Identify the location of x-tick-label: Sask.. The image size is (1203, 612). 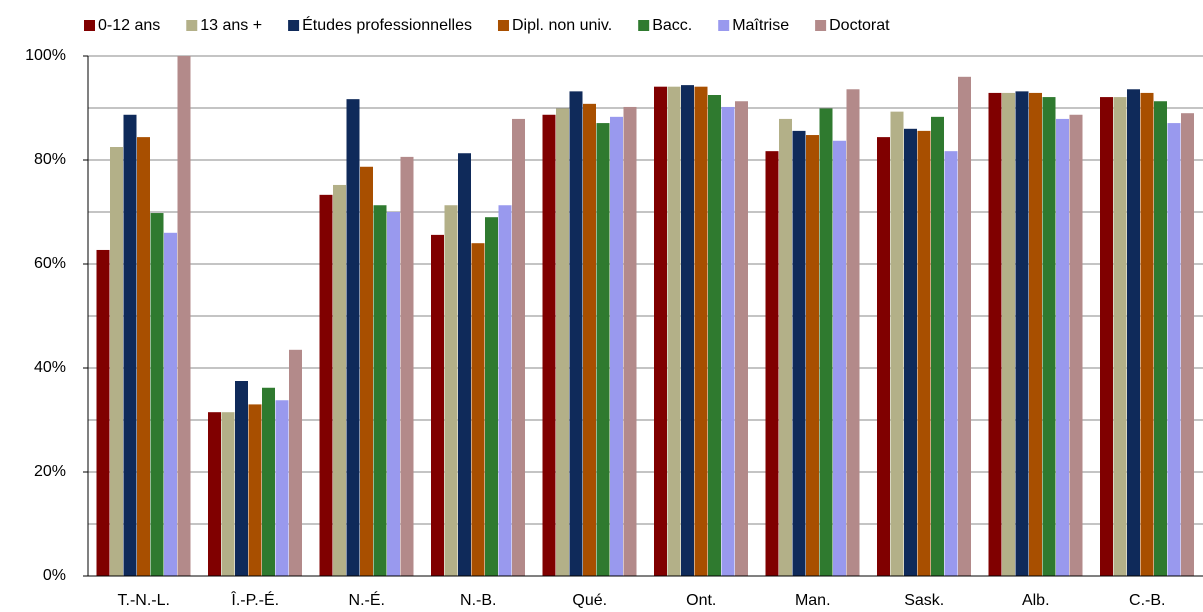
(924, 600).